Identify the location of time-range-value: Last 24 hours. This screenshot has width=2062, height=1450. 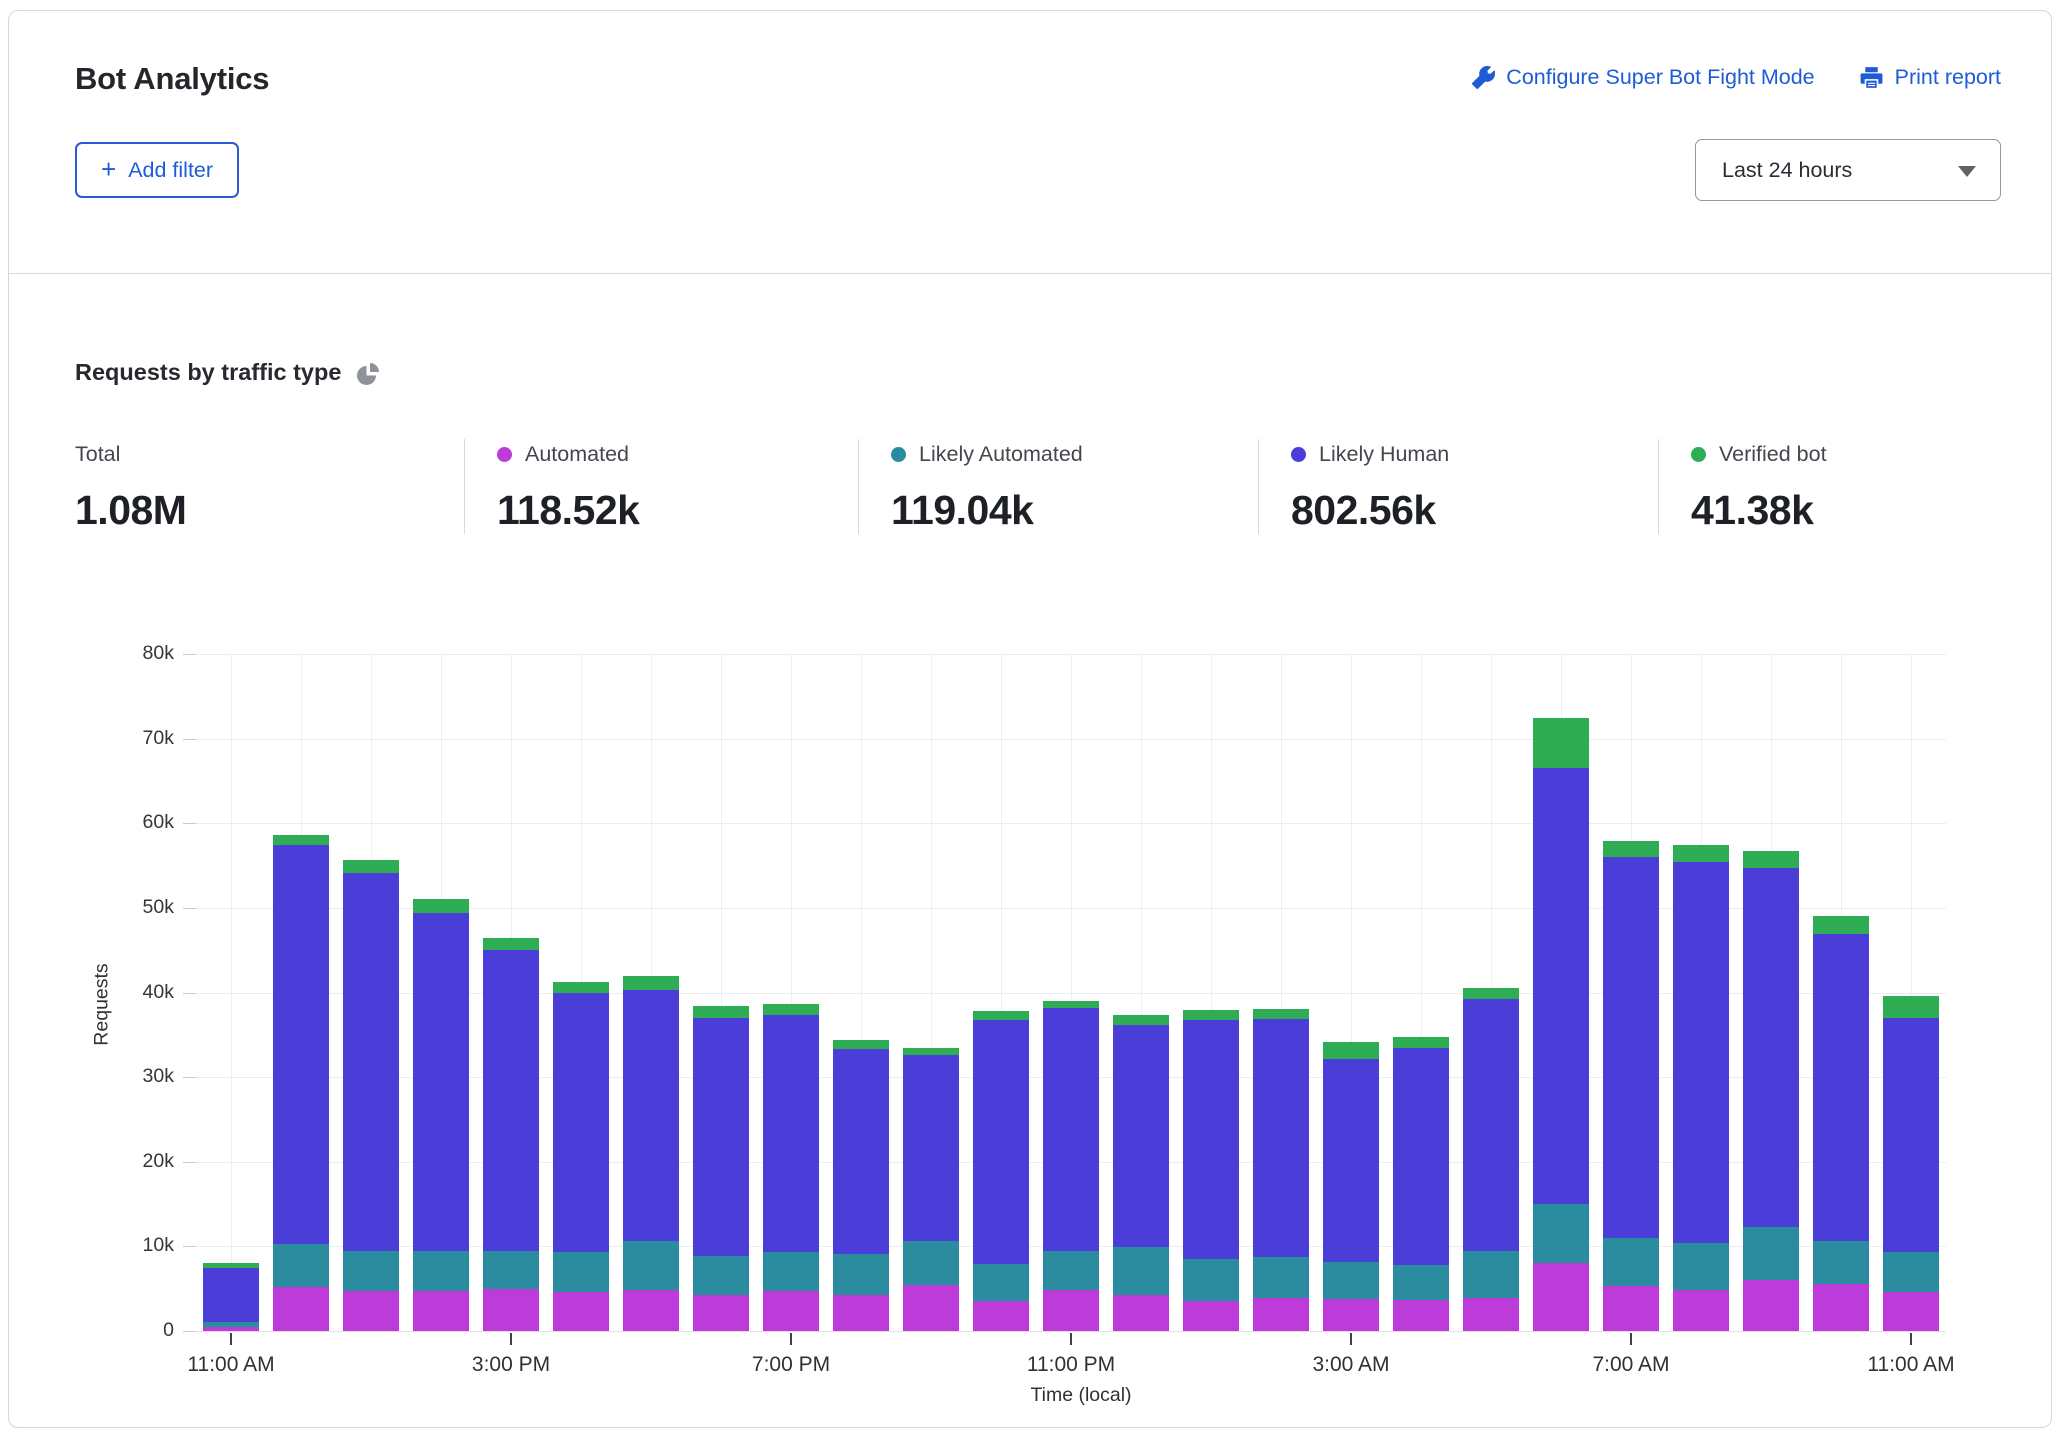
(1787, 169).